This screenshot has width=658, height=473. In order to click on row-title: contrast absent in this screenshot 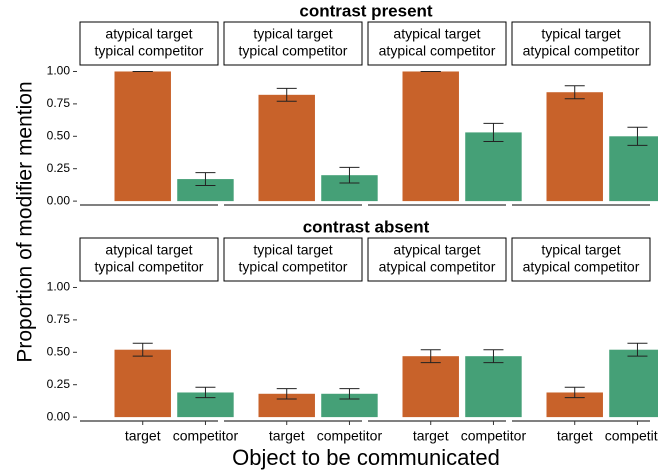, I will do `click(366, 226)`.